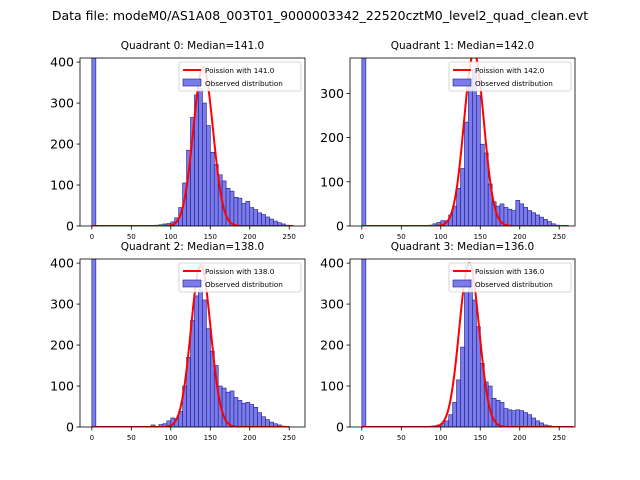 This screenshot has width=640, height=480. I want to click on legend-line-label: Poission with 136.0, so click(510, 271).